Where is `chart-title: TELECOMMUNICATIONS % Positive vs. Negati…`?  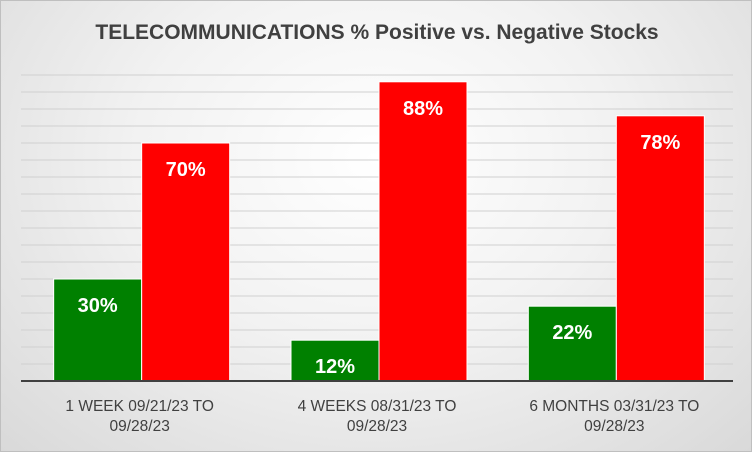 chart-title: TELECOMMUNICATIONS % Positive vs. Negati… is located at coordinates (377, 32).